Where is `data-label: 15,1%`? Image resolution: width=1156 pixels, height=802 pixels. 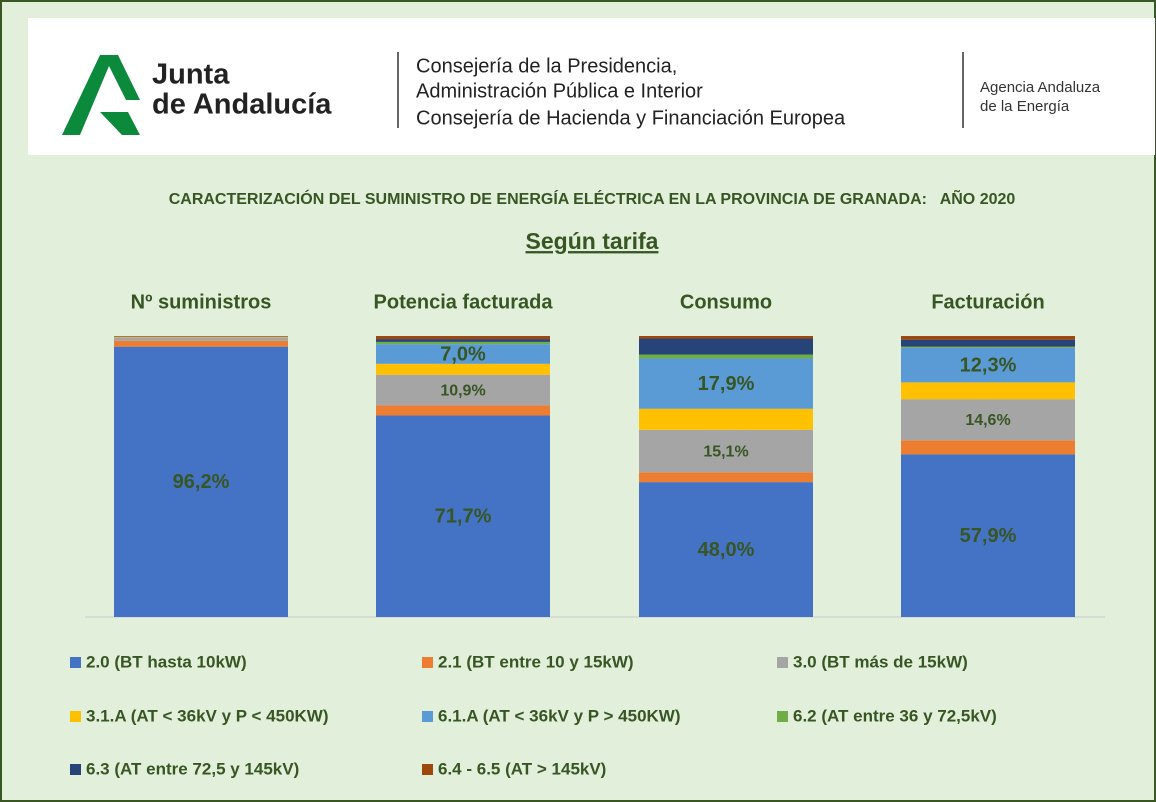 data-label: 15,1% is located at coordinates (725, 451).